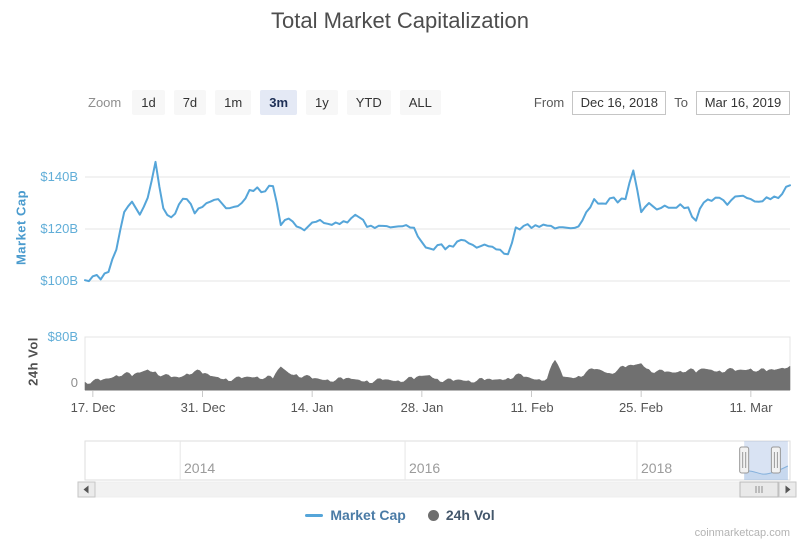 Image resolution: width=800 pixels, height=550 pixels. What do you see at coordinates (368, 515) in the screenshot?
I see `legend-label-market-cap: Market Cap` at bounding box center [368, 515].